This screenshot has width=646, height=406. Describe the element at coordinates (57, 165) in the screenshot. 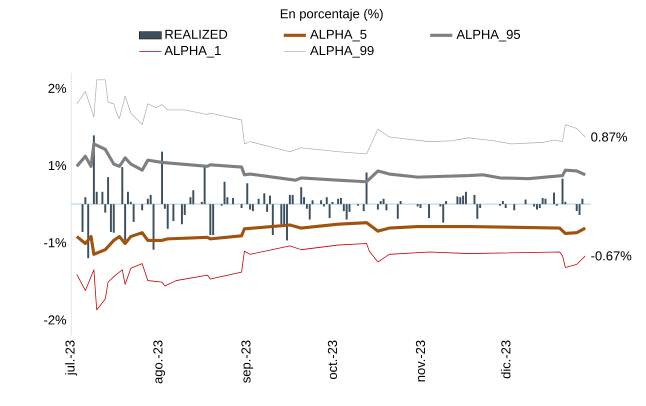

I see `y-tick-label: 1%` at that location.